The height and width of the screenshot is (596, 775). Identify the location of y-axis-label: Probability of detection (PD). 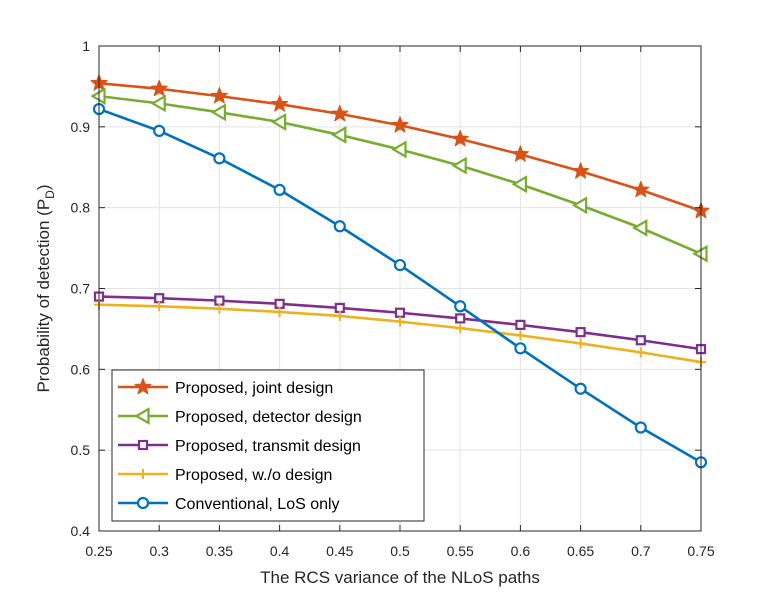
(45, 288).